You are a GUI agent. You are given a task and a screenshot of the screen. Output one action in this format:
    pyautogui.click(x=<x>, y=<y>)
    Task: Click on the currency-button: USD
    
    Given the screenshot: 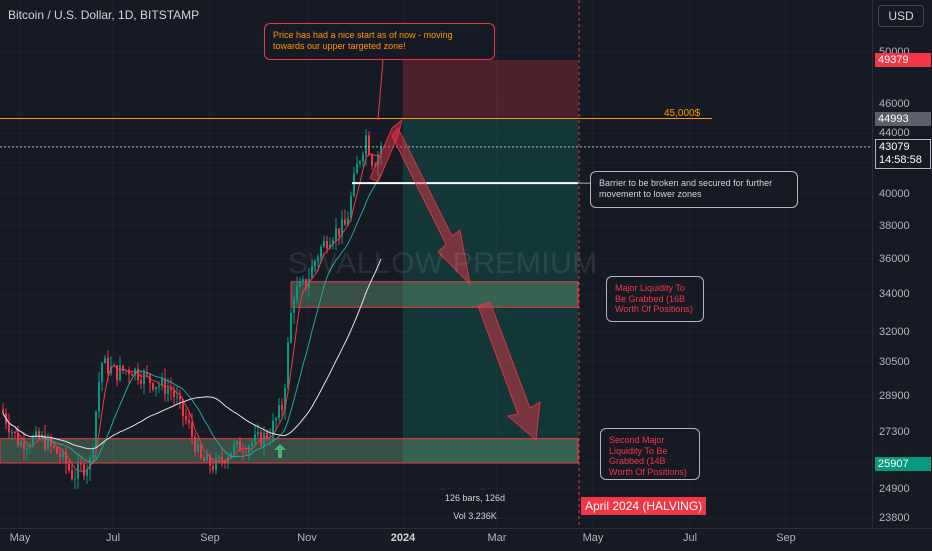 What is the action you would take?
    pyautogui.click(x=901, y=16)
    